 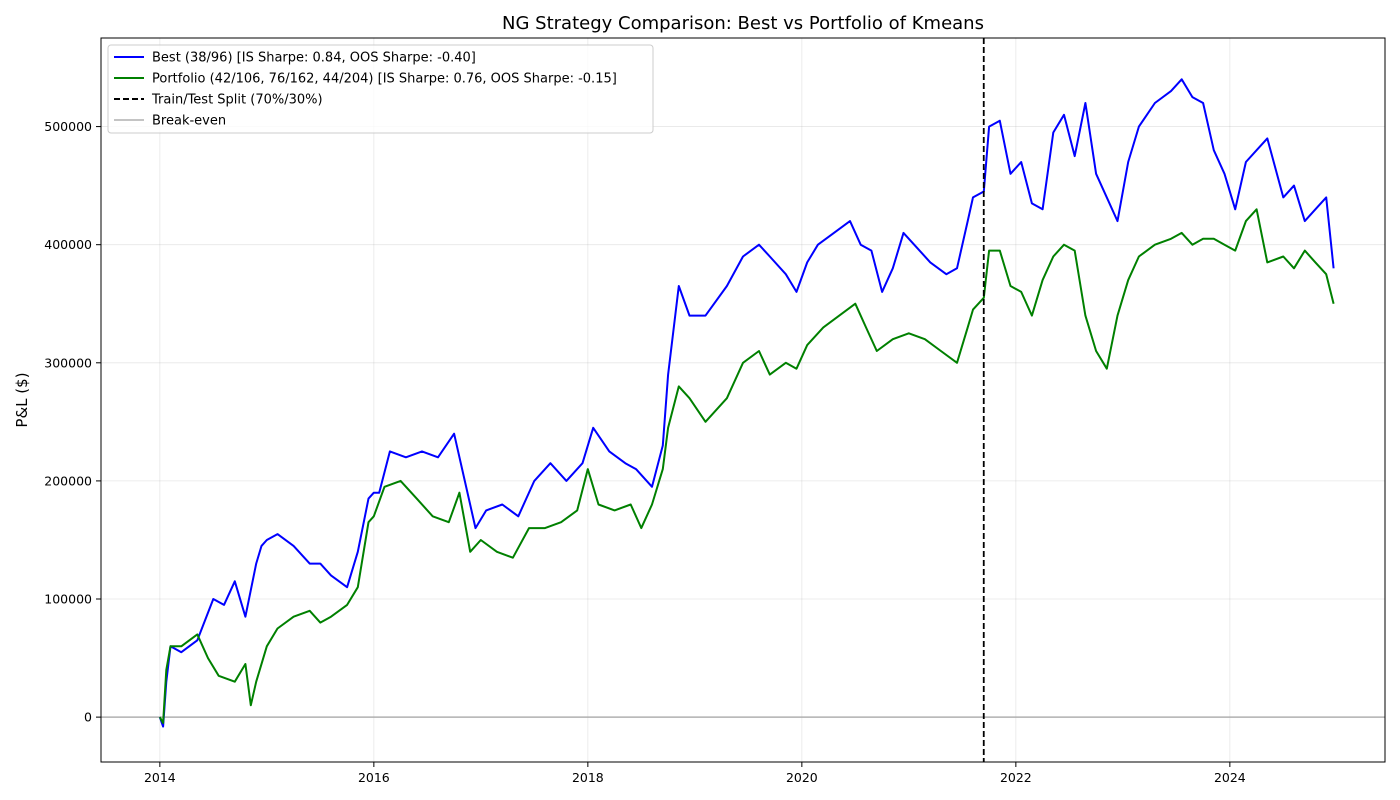 I want to click on x-tick-label-4: 2022, so click(x=1016, y=777).